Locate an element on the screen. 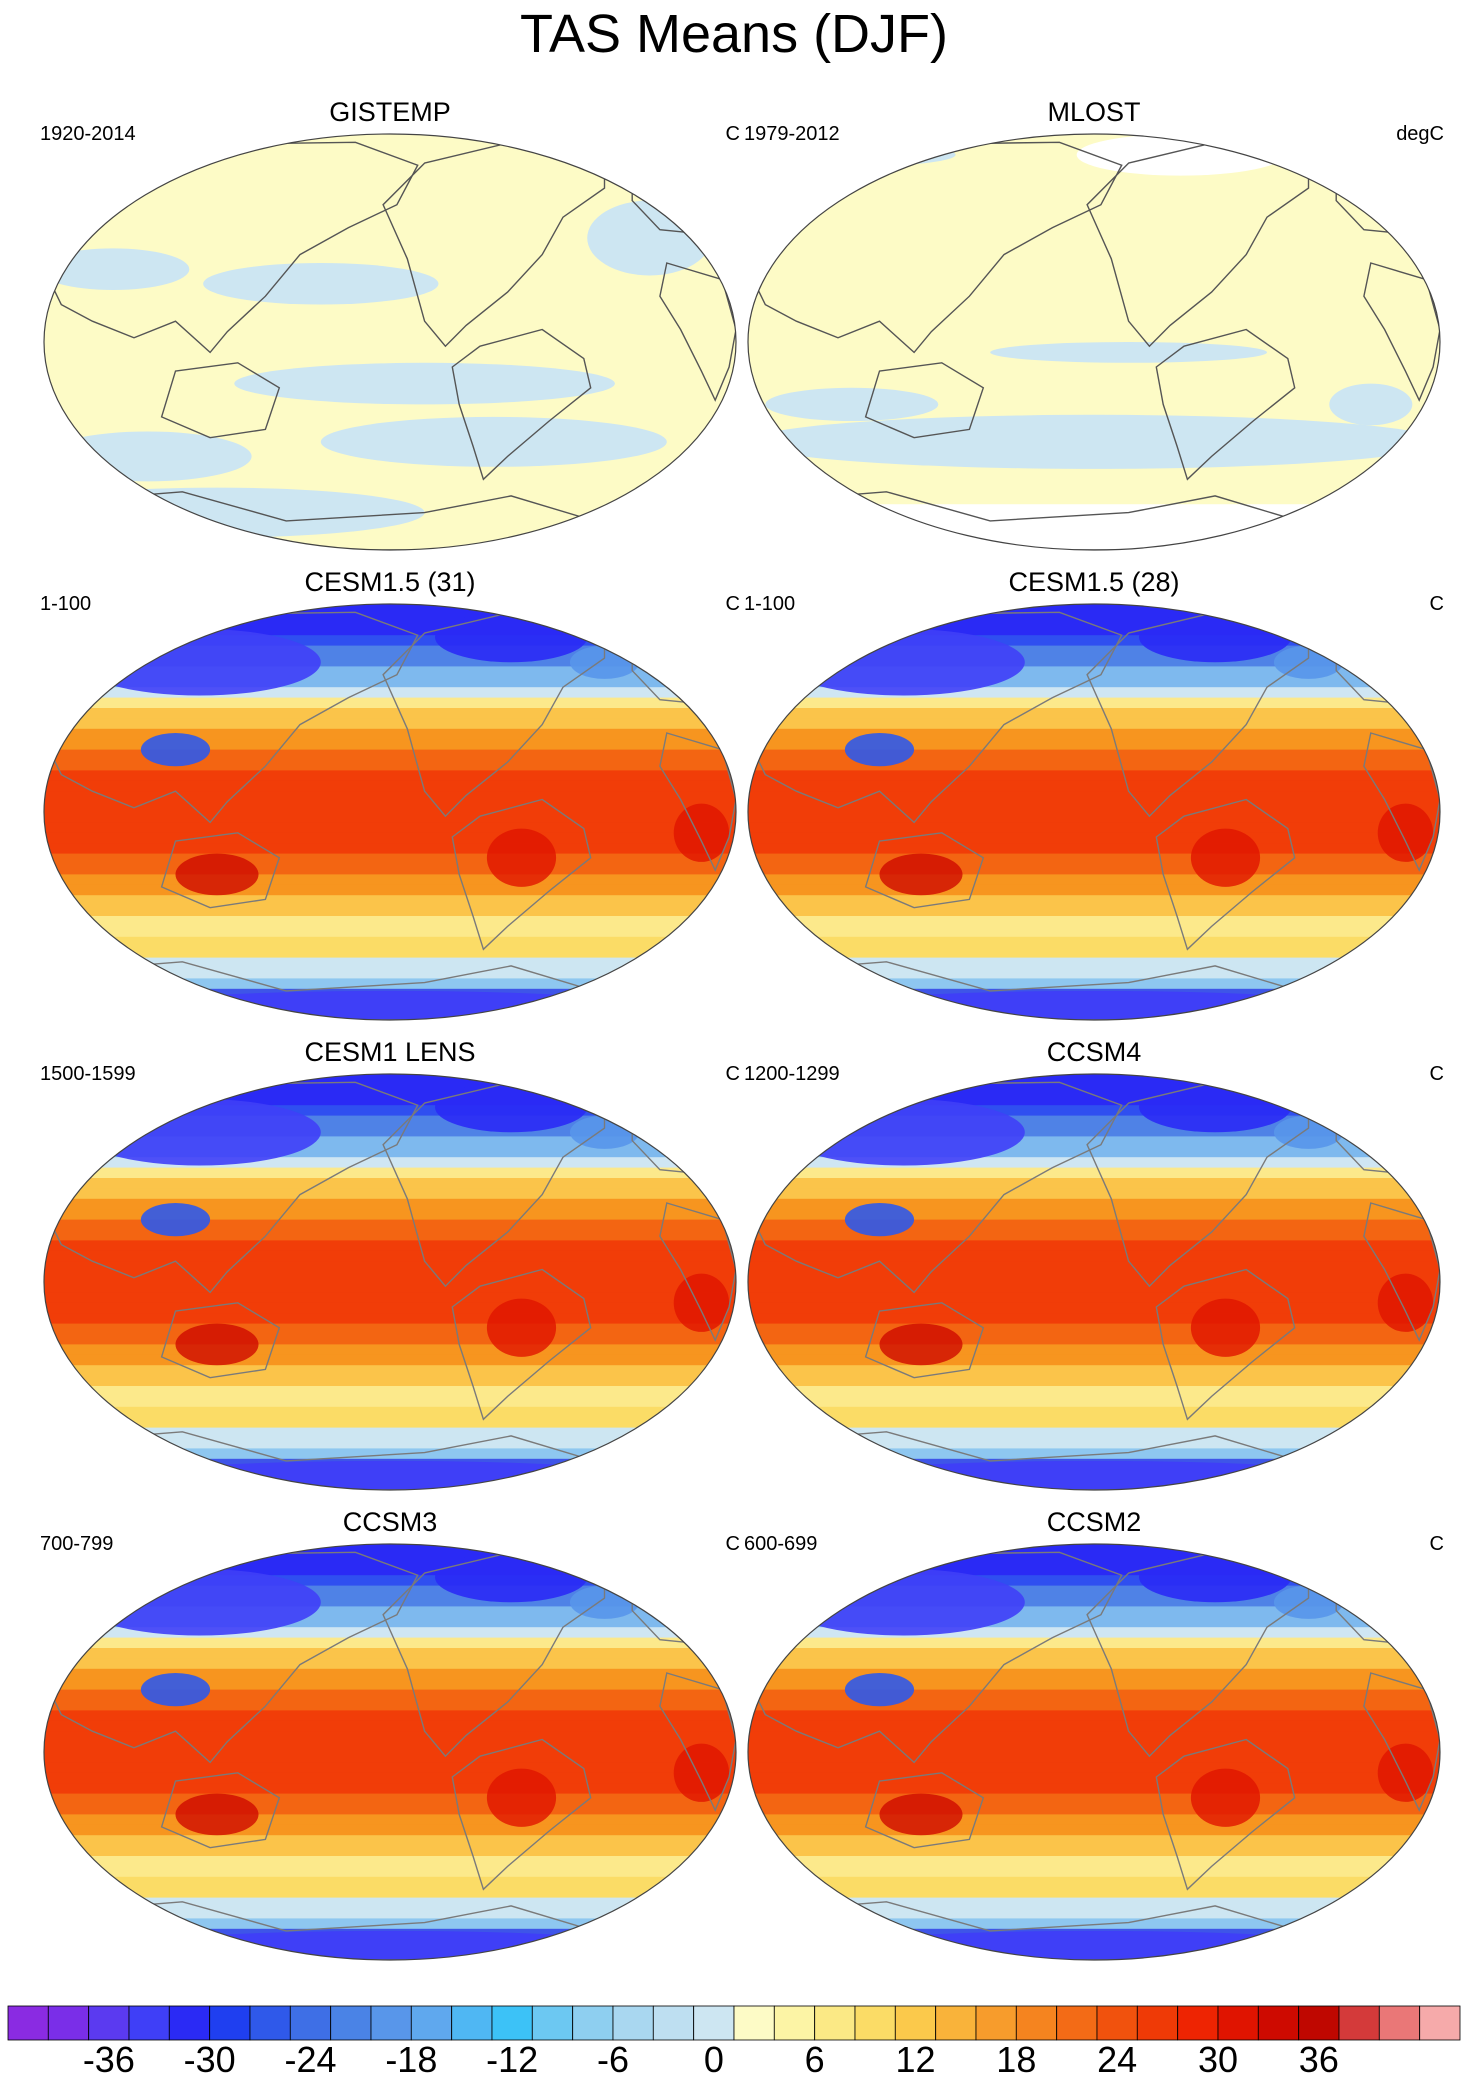  panel-title: MLOST is located at coordinates (1094, 112).